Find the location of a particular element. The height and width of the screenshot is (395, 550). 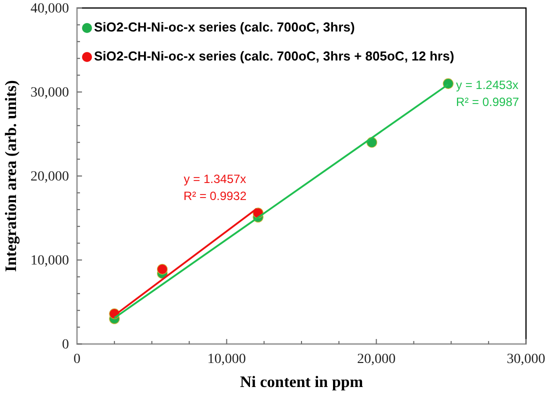

y-tick-label: 30,000 is located at coordinates (49, 92).